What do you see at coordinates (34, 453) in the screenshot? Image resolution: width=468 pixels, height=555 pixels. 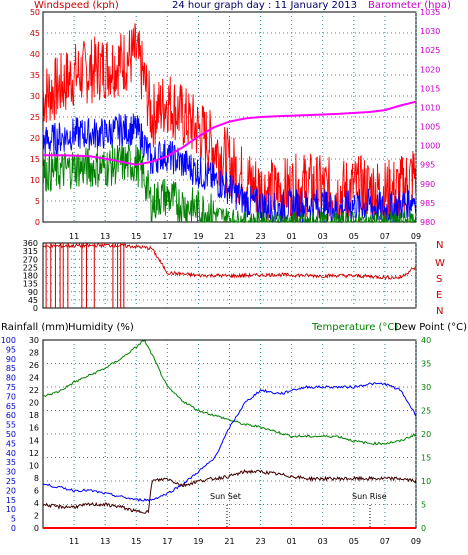 I see `humidity-tick-12: 12` at bounding box center [34, 453].